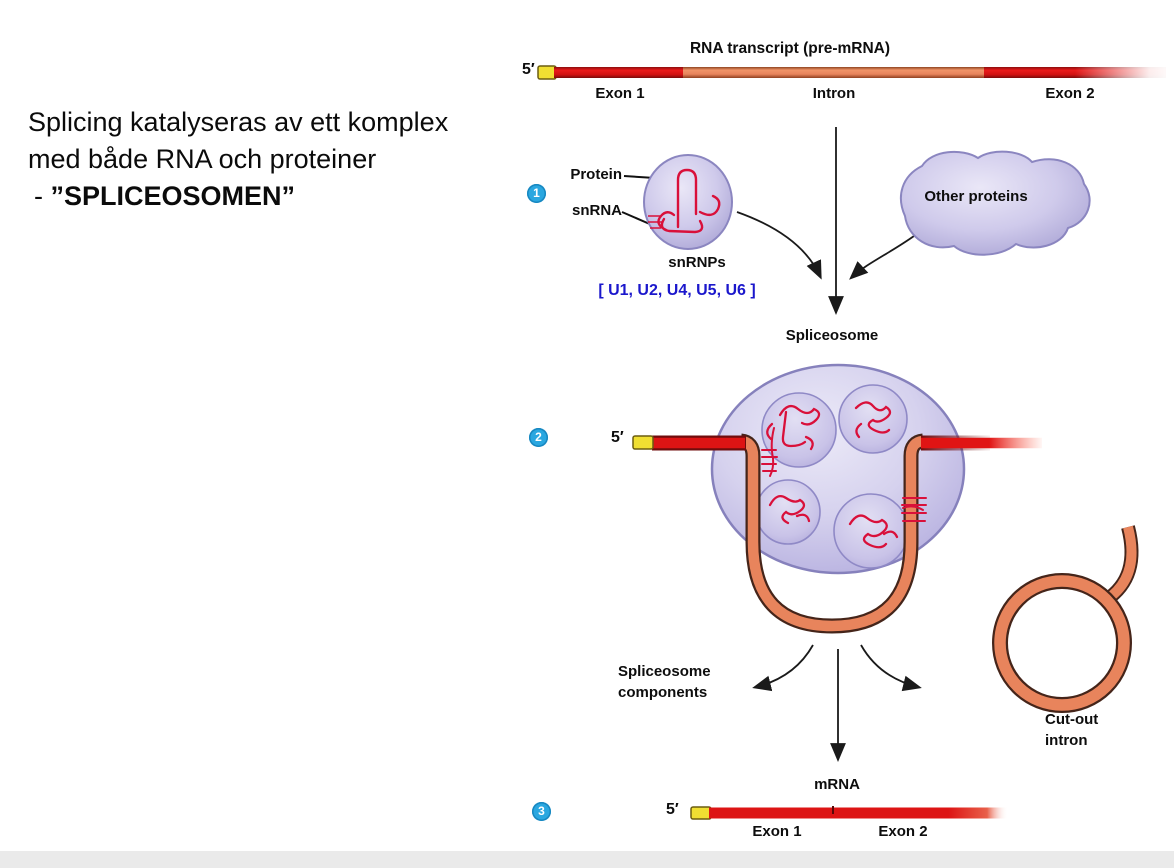  What do you see at coordinates (1070, 93) in the screenshot?
I see `exon2-label-top: Exon 2` at bounding box center [1070, 93].